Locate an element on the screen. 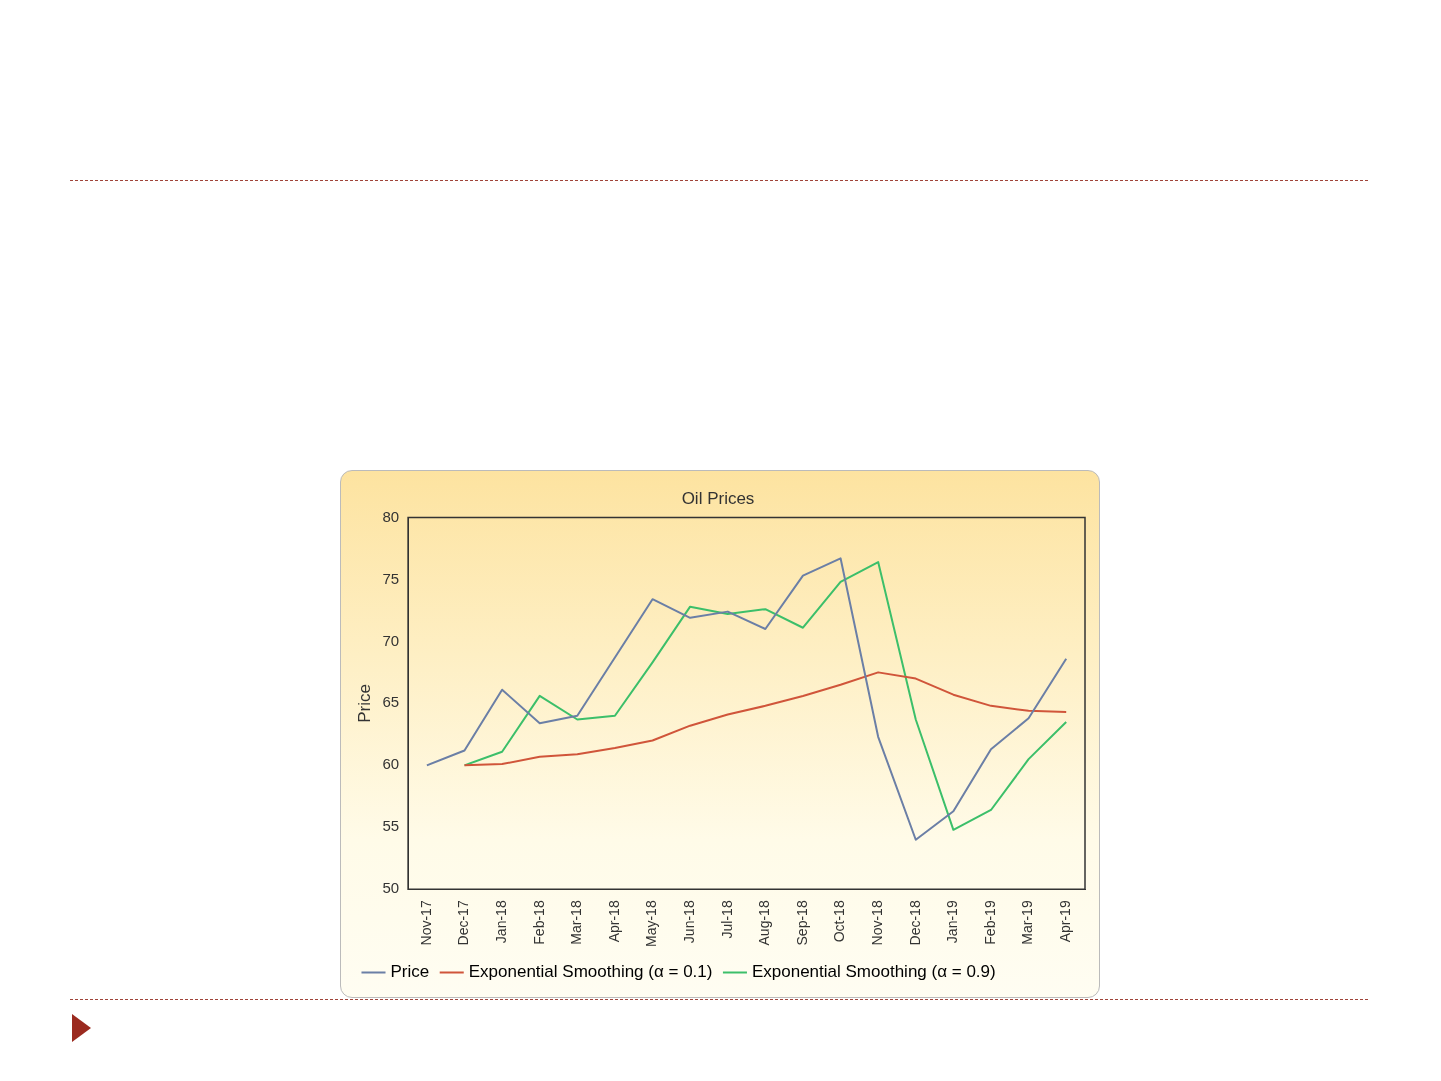 The width and height of the screenshot is (1441, 1081). x-tick-label: Mar-19 is located at coordinates (1027, 922).